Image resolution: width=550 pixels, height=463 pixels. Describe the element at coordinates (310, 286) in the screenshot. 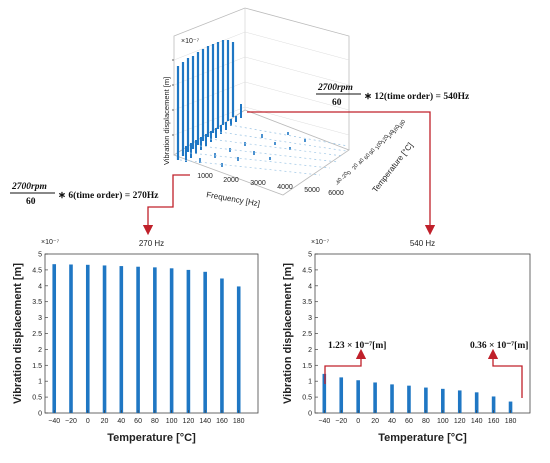

I see `y-tick-label: 4` at that location.